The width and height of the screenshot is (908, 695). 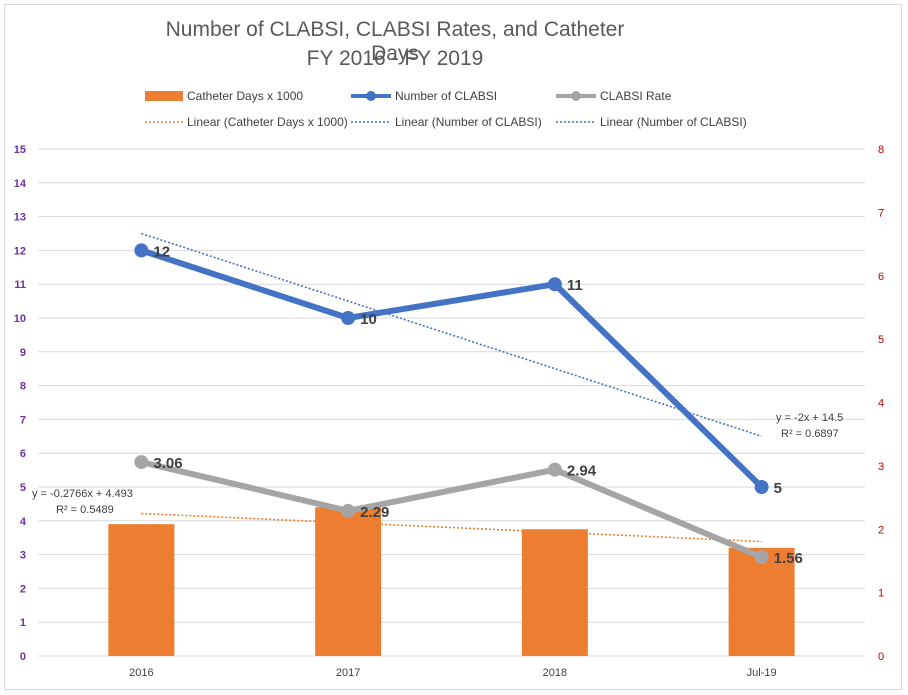 What do you see at coordinates (778, 488) in the screenshot?
I see `data-label: 5` at bounding box center [778, 488].